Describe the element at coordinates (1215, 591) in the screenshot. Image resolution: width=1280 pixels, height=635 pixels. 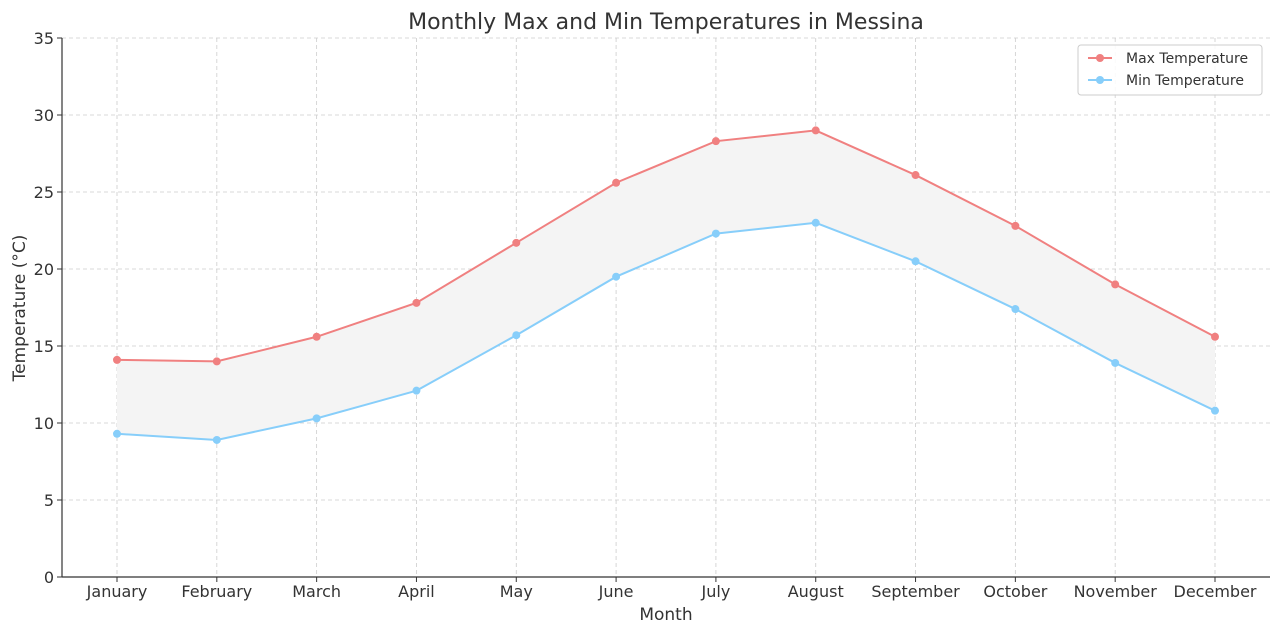
I see `x-tick-label: December` at that location.